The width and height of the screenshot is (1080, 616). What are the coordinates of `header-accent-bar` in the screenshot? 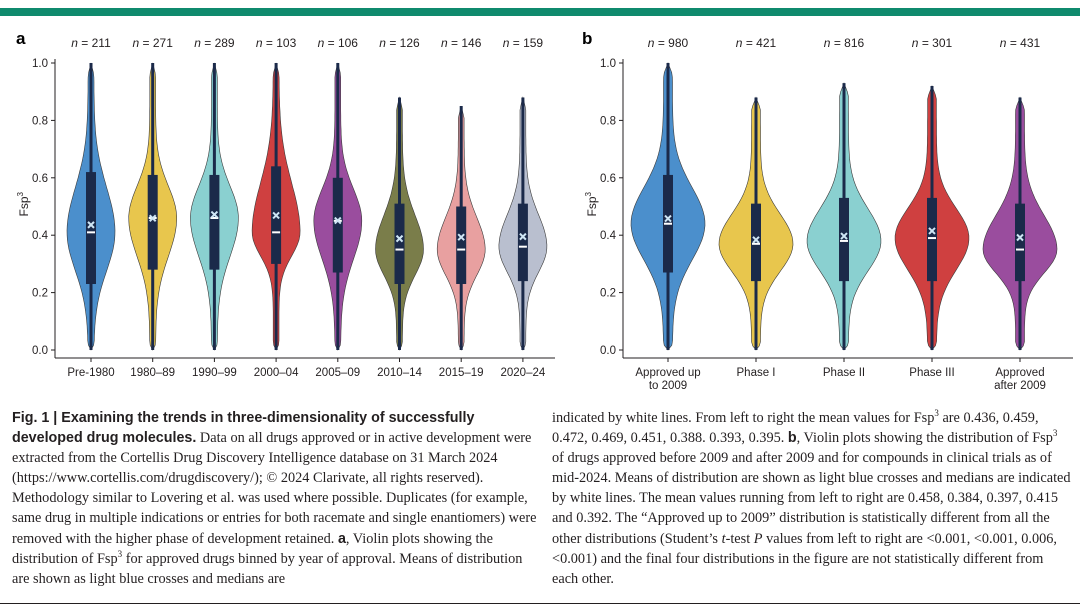 It's located at (540, 12).